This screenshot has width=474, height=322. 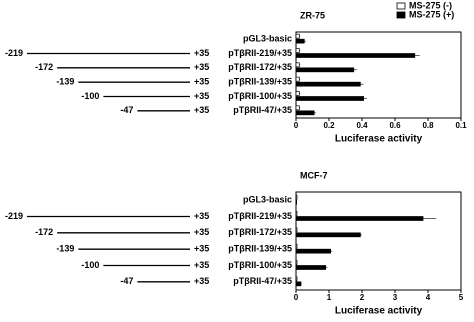 I want to click on panel-title: MCF-7, so click(x=314, y=175).